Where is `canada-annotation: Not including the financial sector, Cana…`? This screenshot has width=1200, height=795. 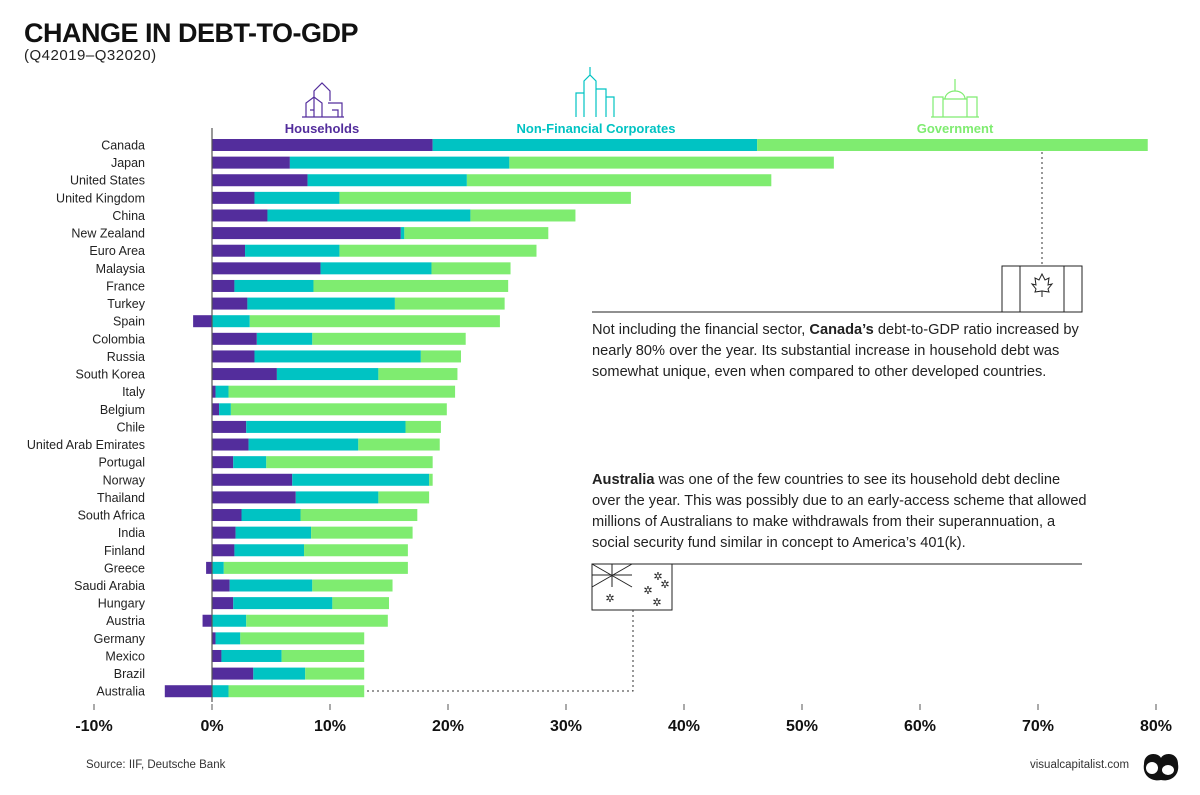
canada-annotation: Not including the financial sector, Cana… is located at coordinates (842, 351).